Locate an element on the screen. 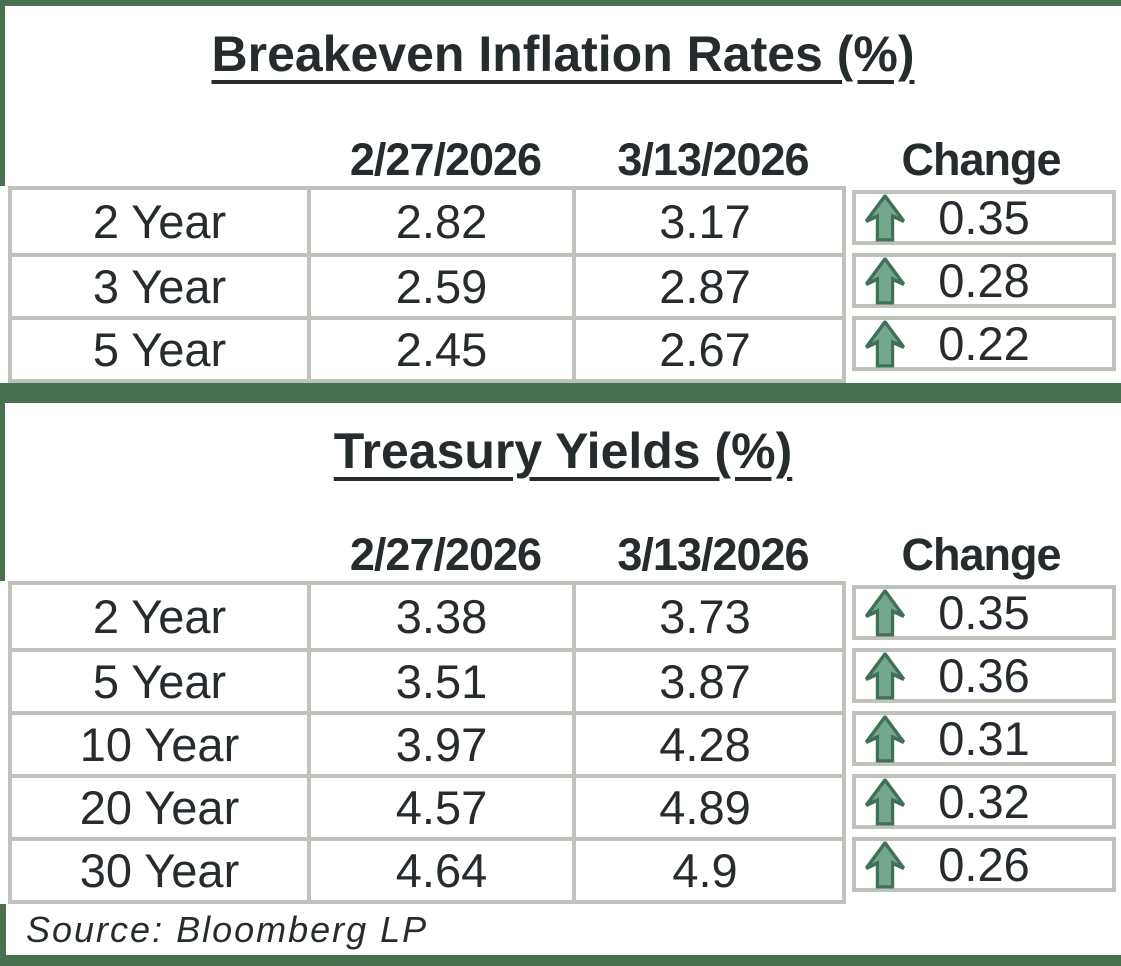  change-value: 0.36 is located at coordinates (984, 675).